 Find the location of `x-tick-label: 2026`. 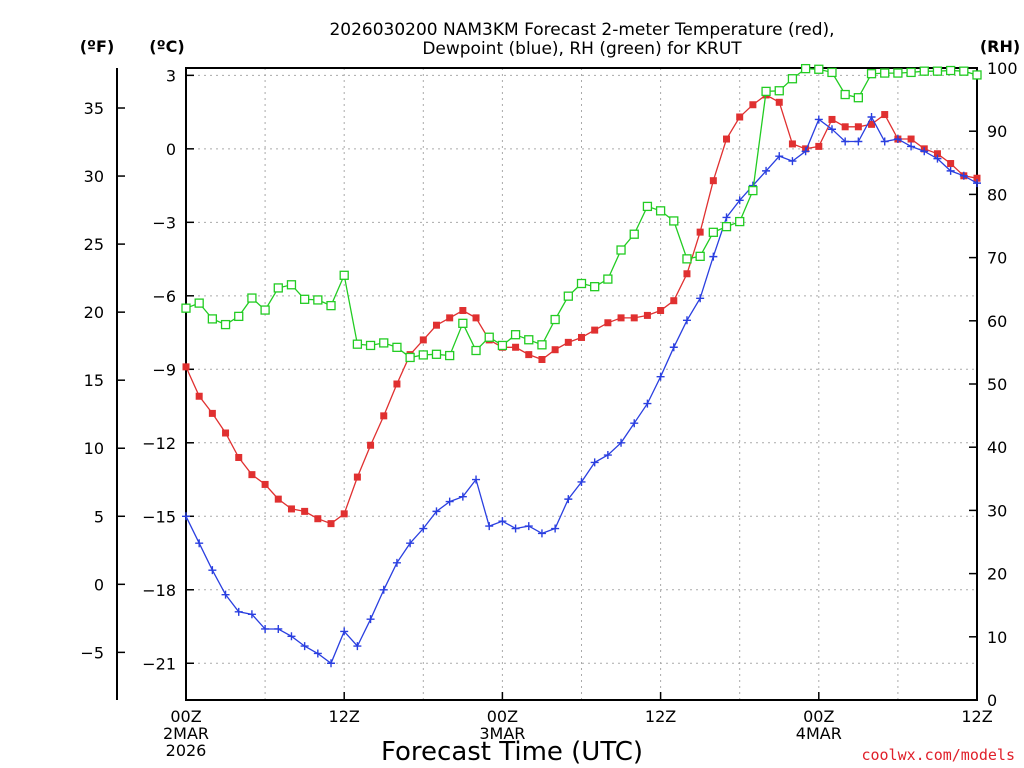

x-tick-label: 2026 is located at coordinates (186, 750).